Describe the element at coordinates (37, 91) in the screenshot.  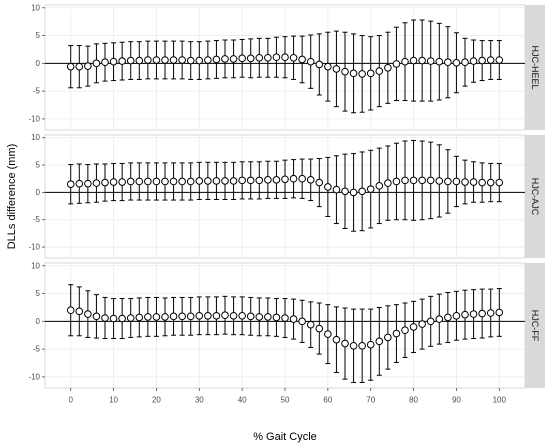
I see `y-tick-label: -5` at that location.